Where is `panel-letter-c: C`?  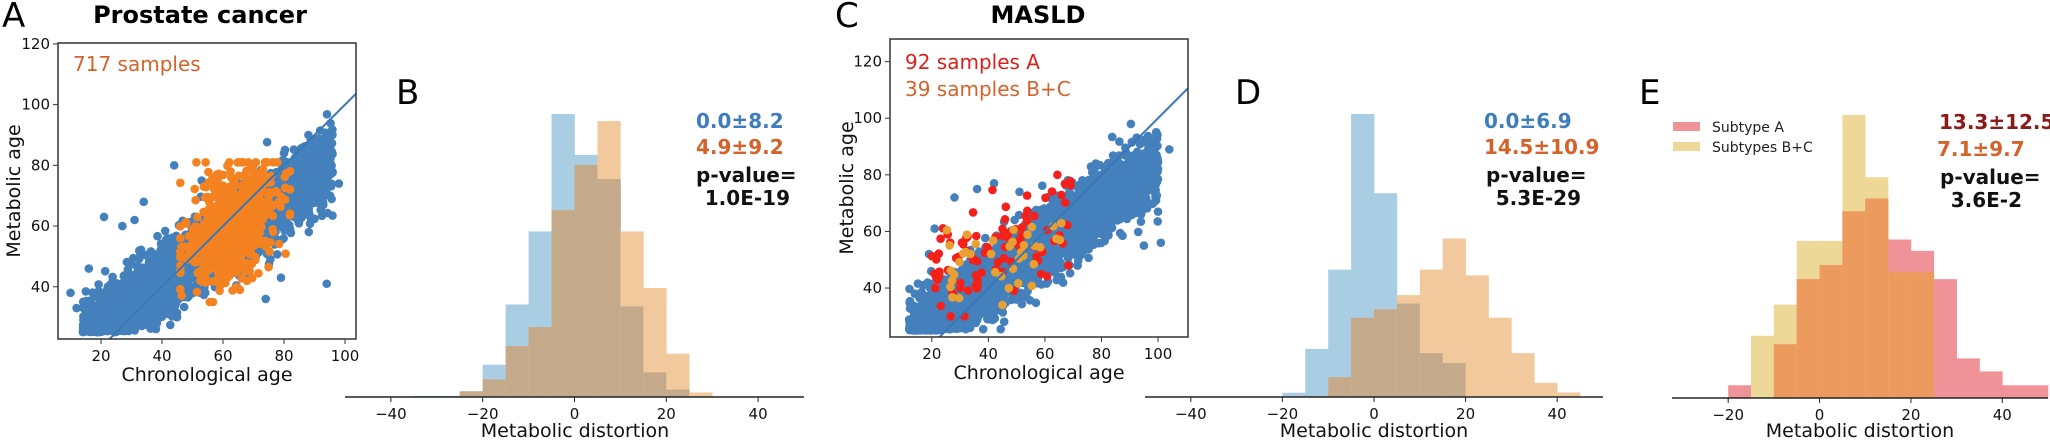
panel-letter-c: C is located at coordinates (847, 18).